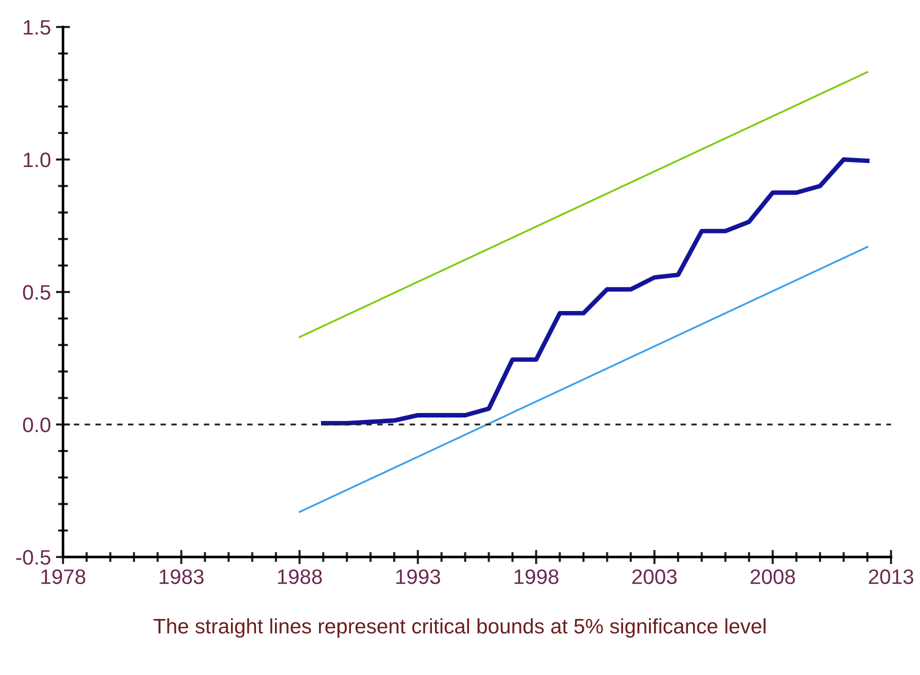  What do you see at coordinates (891, 576) in the screenshot?
I see `x-tick-label: 2013` at bounding box center [891, 576].